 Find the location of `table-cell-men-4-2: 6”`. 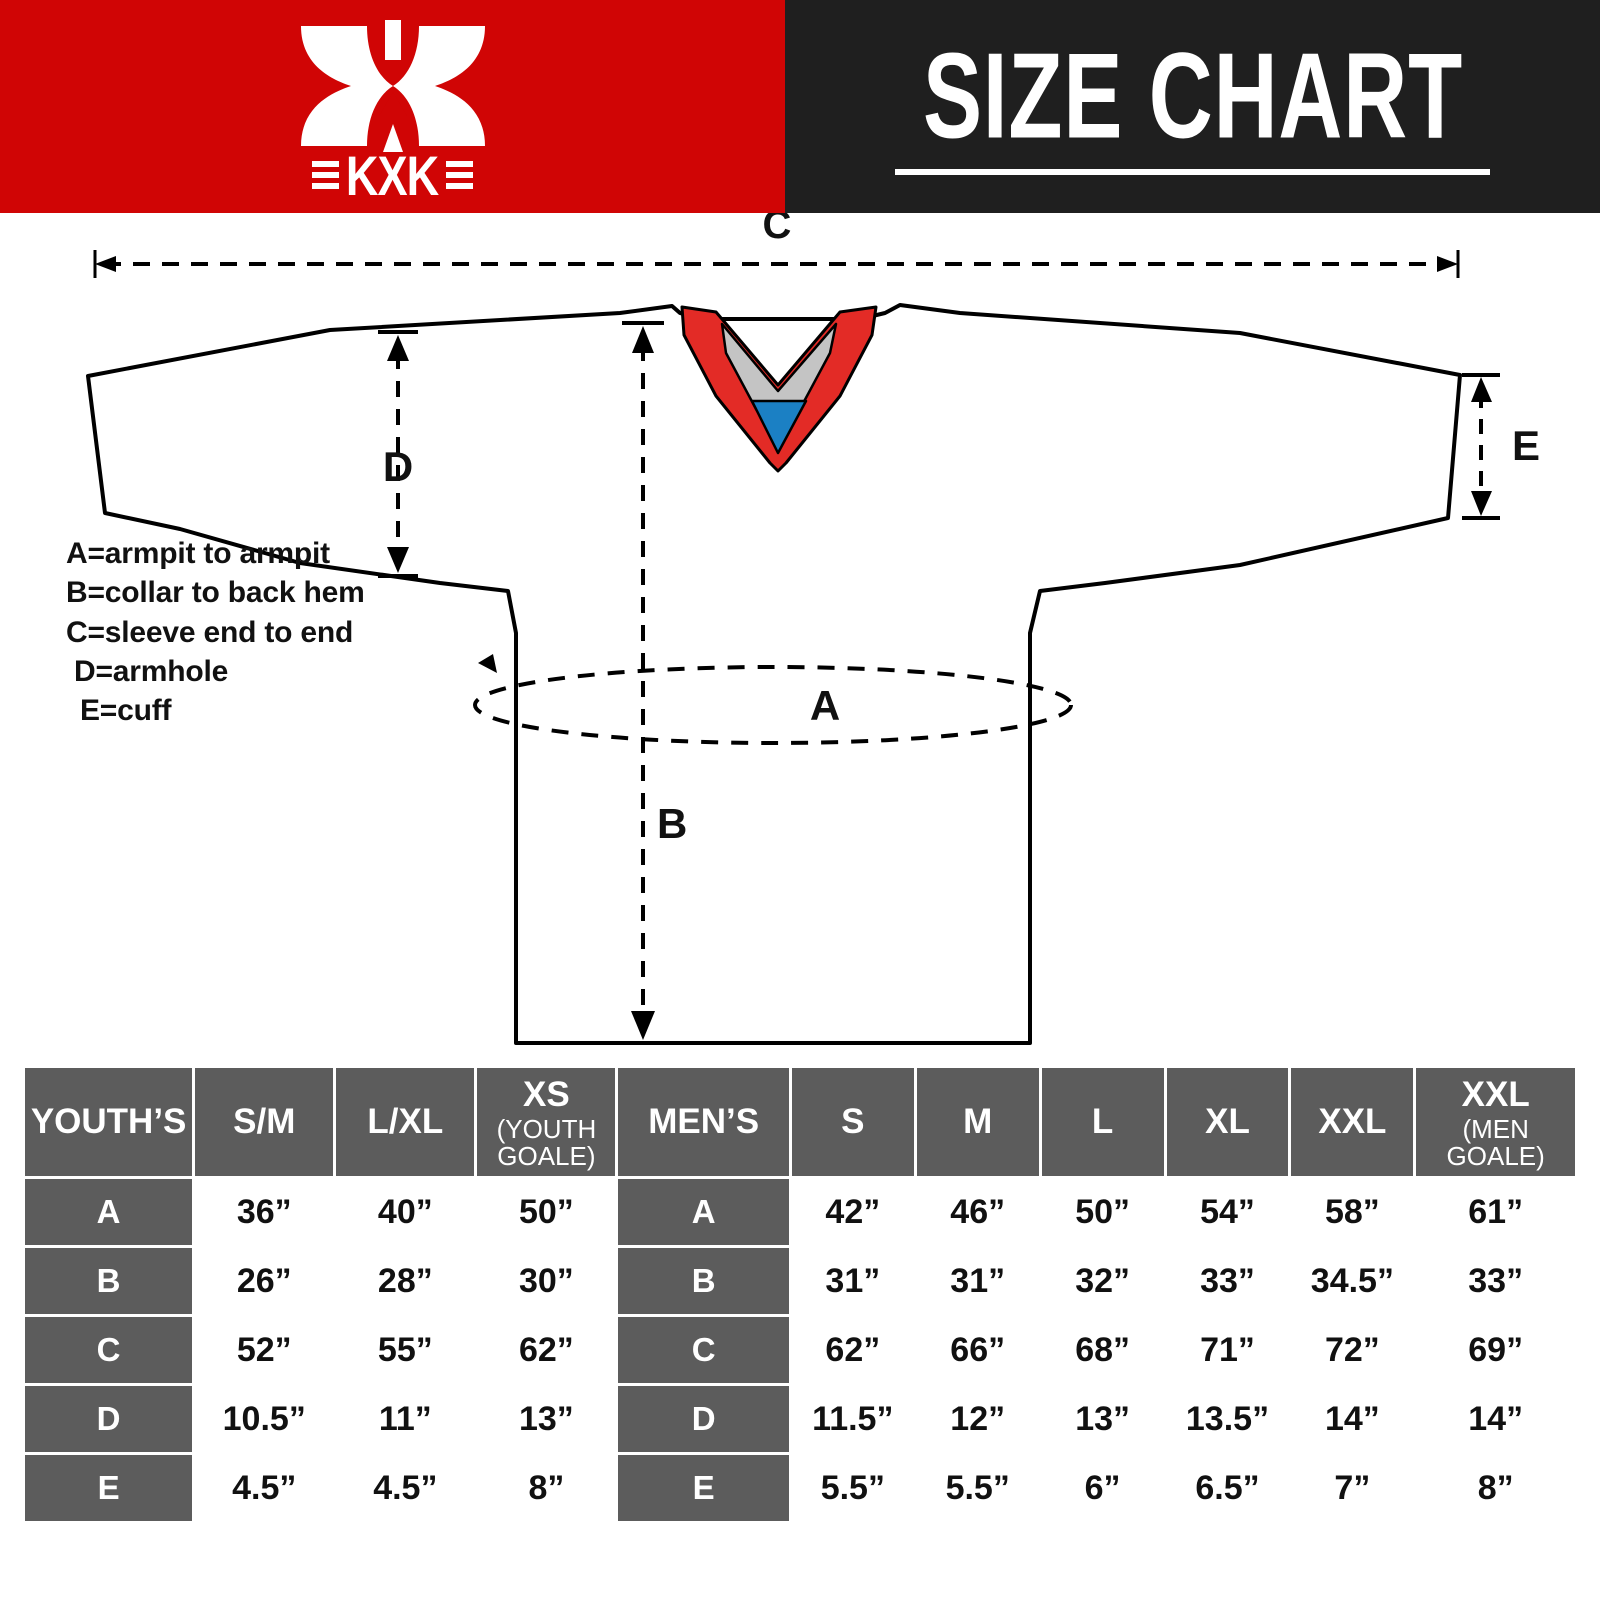

table-cell-men-4-2: 6” is located at coordinates (1102, 1488).